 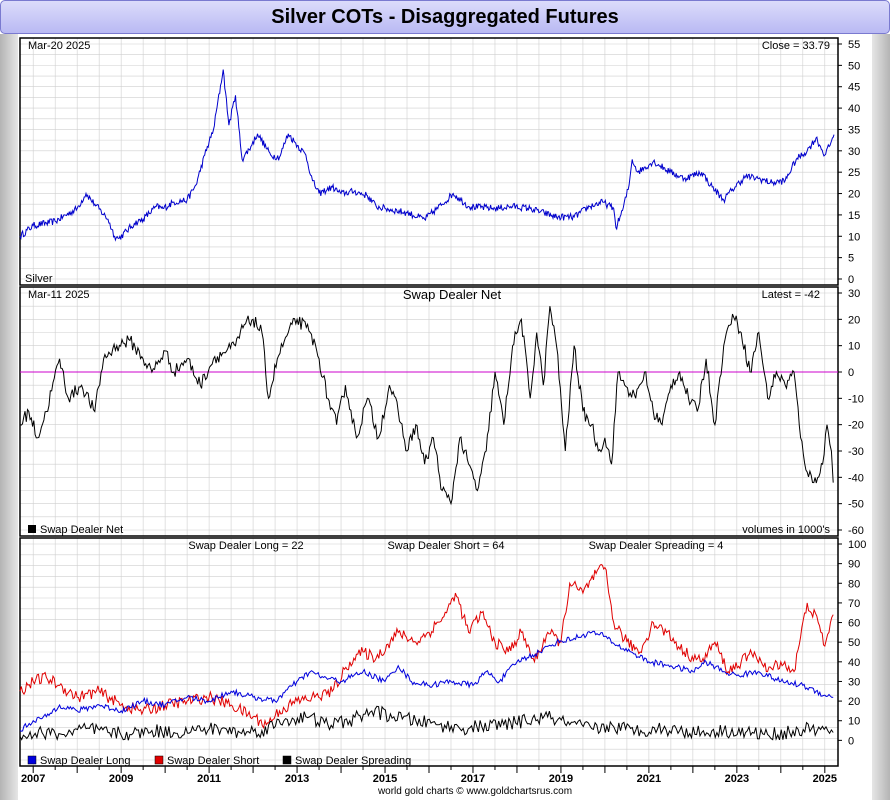 I want to click on x-tick-label: 2021, so click(x=649, y=779).